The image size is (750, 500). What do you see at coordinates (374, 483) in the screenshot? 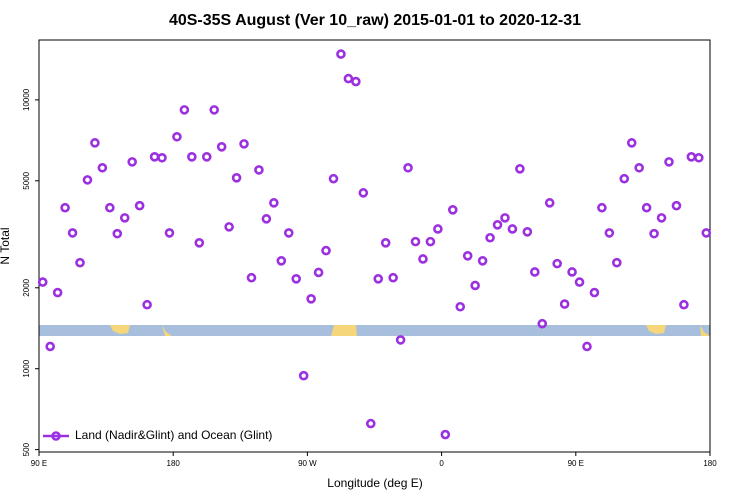
I see `x-axis-label: Longitude (deg E)` at bounding box center [374, 483].